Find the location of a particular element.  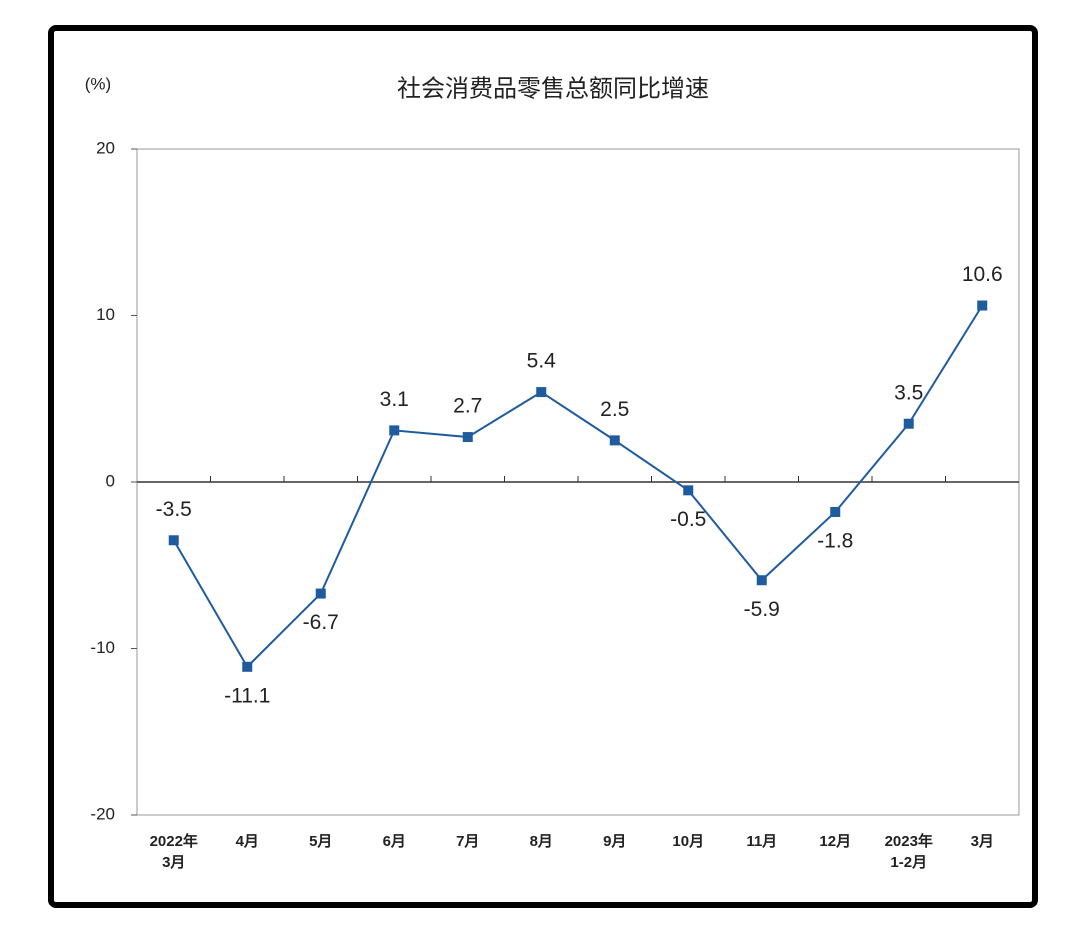

data-label: 5.4 is located at coordinates (542, 361).